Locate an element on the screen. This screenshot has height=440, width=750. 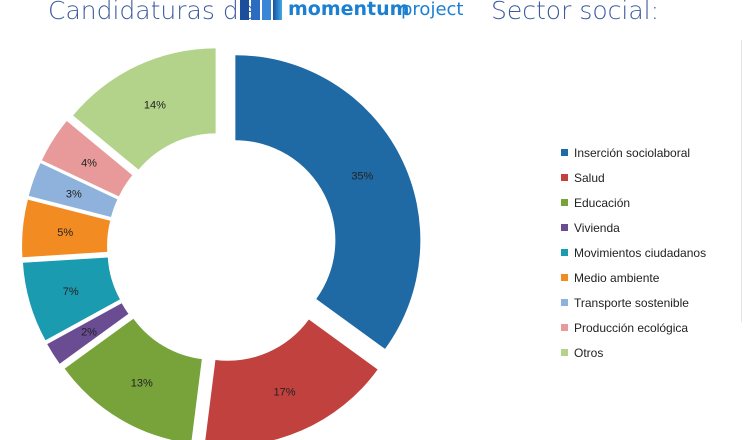
slice-educaci-n is located at coordinates (133, 379).